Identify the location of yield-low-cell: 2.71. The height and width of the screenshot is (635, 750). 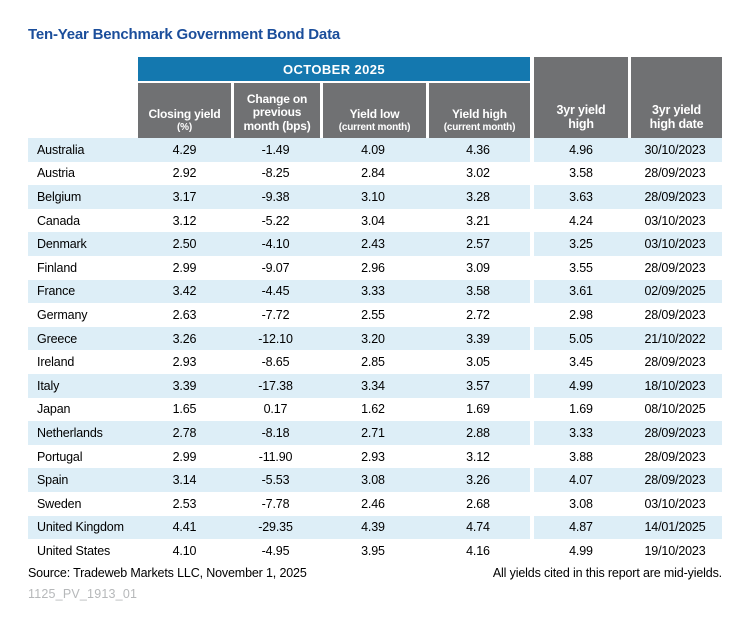
(373, 433).